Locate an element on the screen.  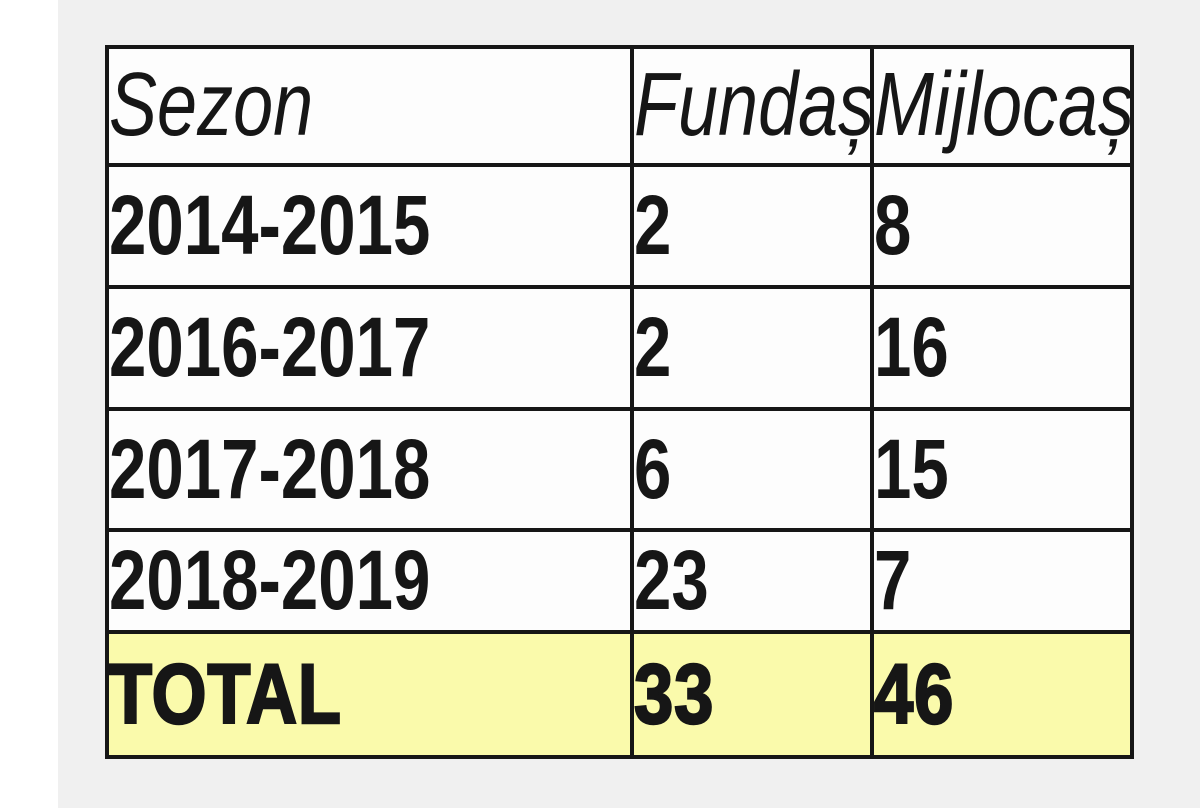
mijlocas-value: 15 is located at coordinates (911, 468).